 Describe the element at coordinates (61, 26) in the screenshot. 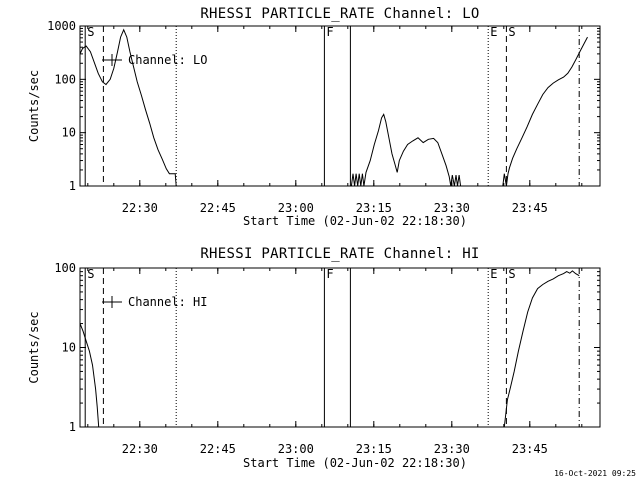

I see `y-tick-label: 1000` at that location.